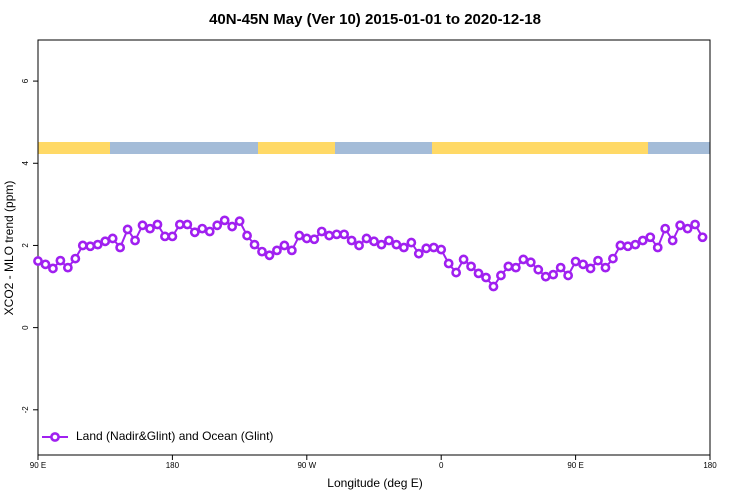  Describe the element at coordinates (306, 465) in the screenshot. I see `x-tick-label: 90 W` at that location.